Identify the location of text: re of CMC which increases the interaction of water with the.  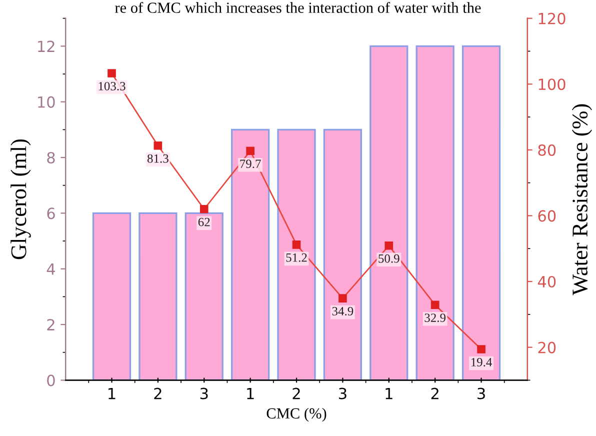
(298, 7).